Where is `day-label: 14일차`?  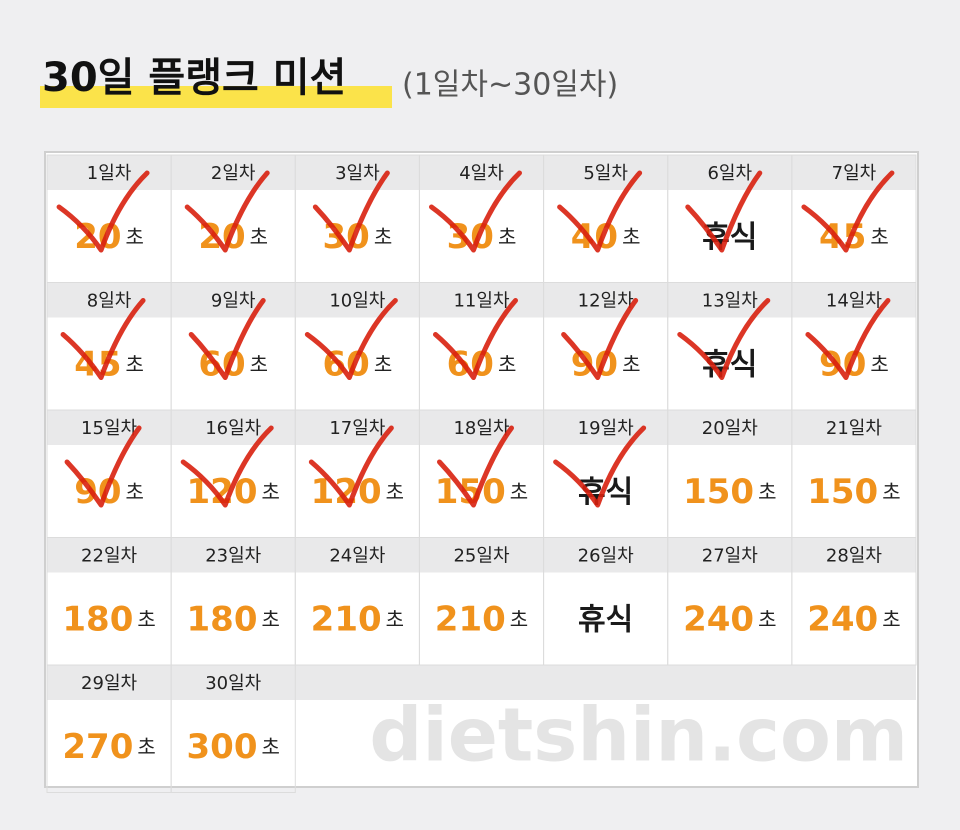 day-label: 14일차 is located at coordinates (854, 301).